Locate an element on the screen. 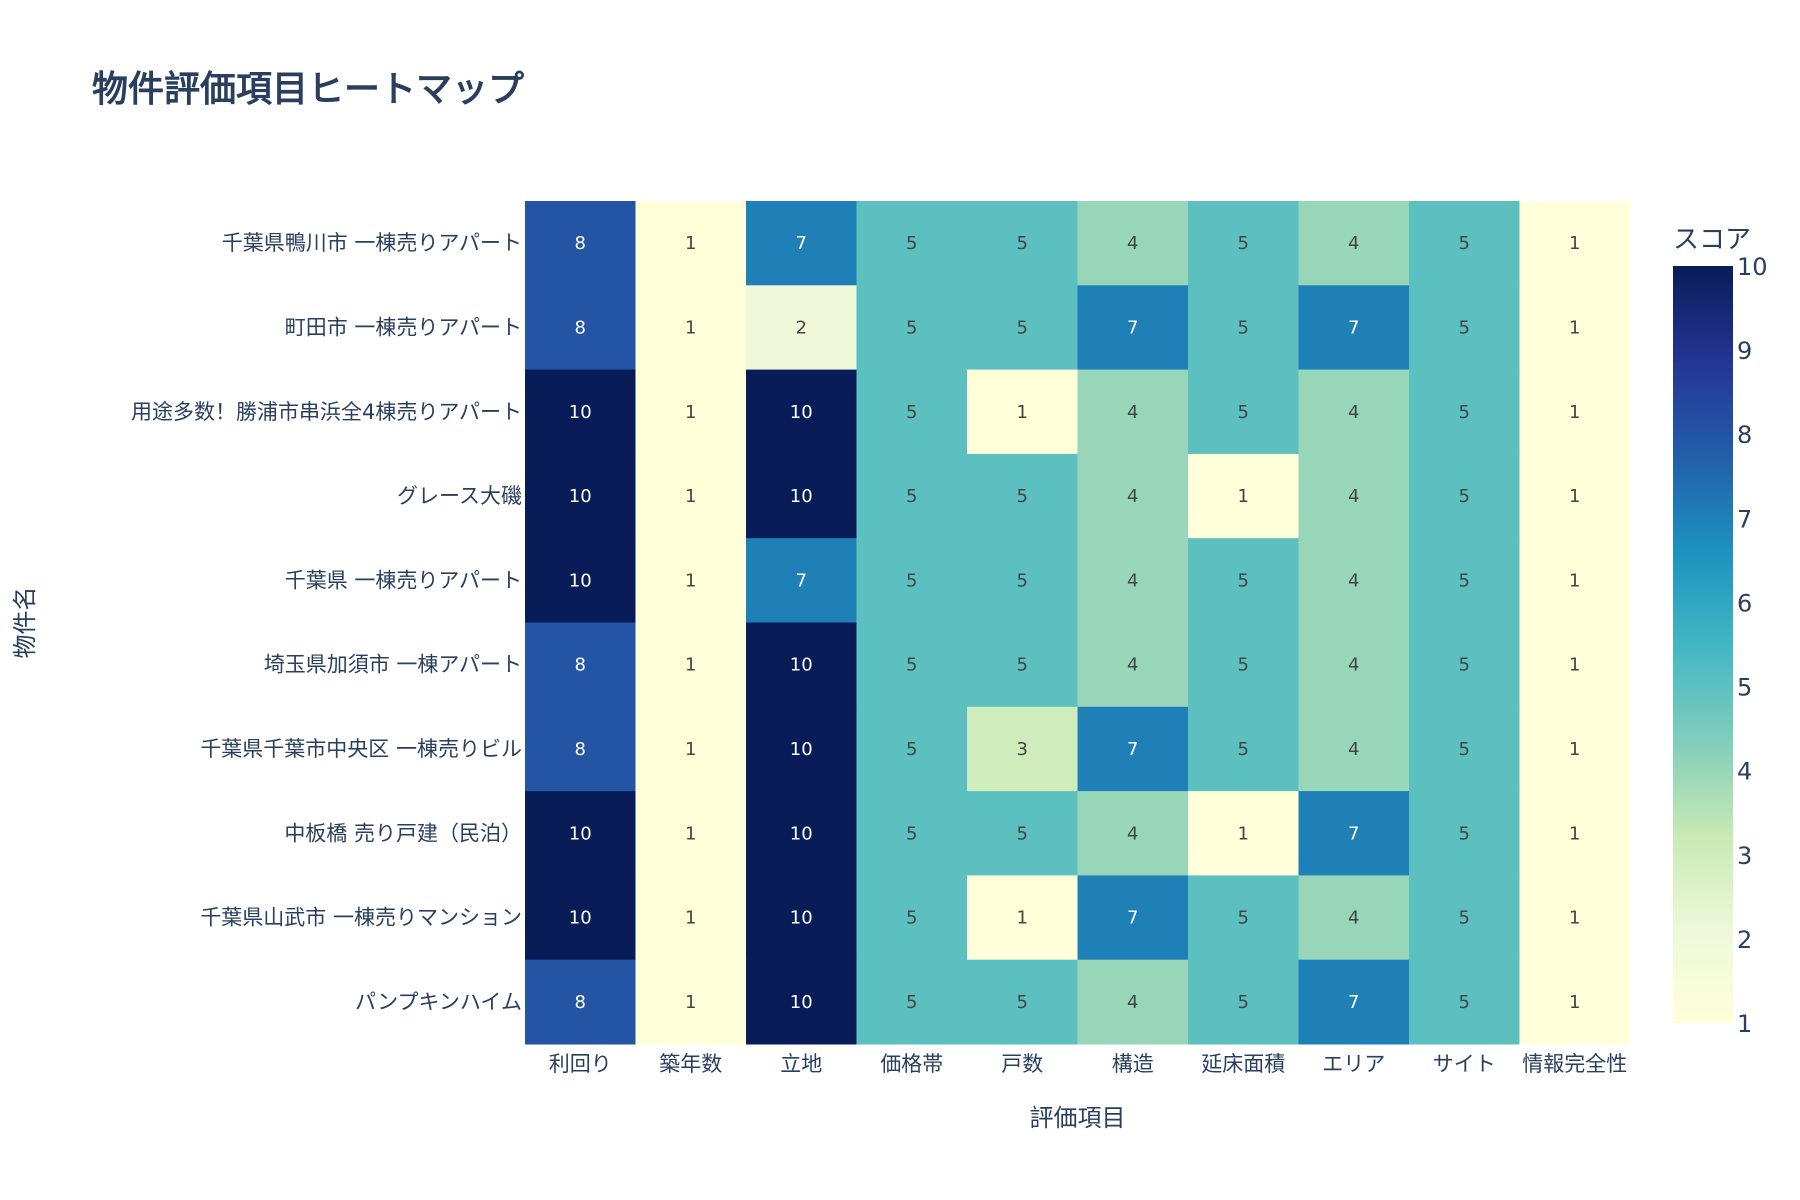 The image size is (1800, 1200). colorbar-tick-label: 4 is located at coordinates (1744, 772).